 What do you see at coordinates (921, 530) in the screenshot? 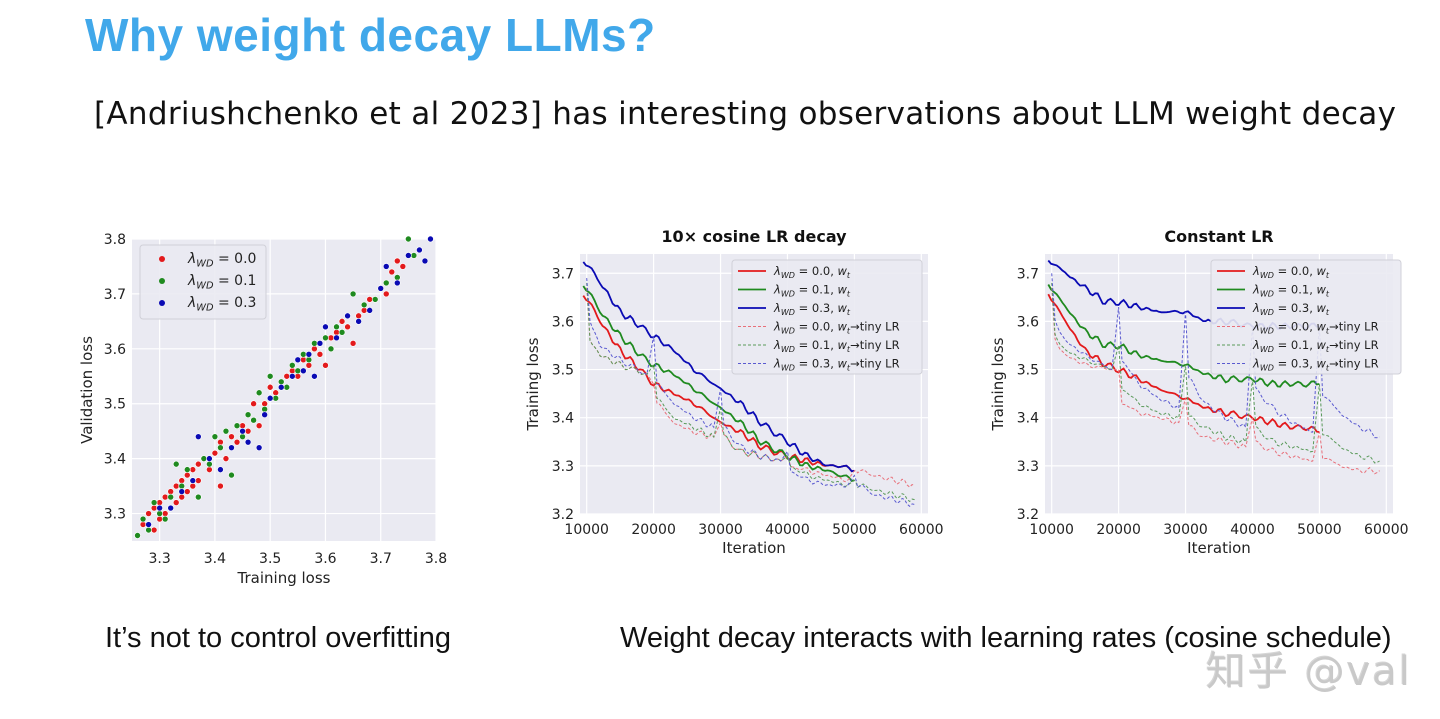
I see `x-tick-label: 60000` at bounding box center [921, 530].